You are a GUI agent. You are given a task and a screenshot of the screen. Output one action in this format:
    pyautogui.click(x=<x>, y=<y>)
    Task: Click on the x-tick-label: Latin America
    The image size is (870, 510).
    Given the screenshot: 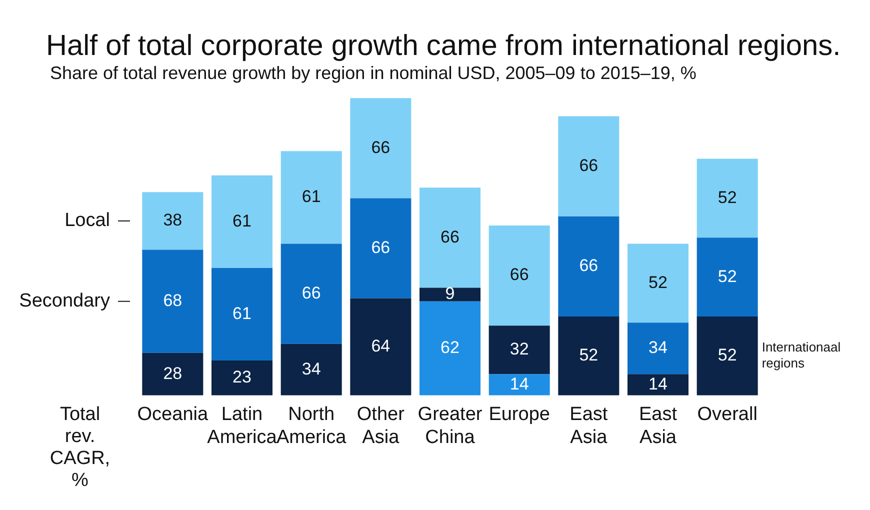 What is the action you would take?
    pyautogui.click(x=242, y=426)
    